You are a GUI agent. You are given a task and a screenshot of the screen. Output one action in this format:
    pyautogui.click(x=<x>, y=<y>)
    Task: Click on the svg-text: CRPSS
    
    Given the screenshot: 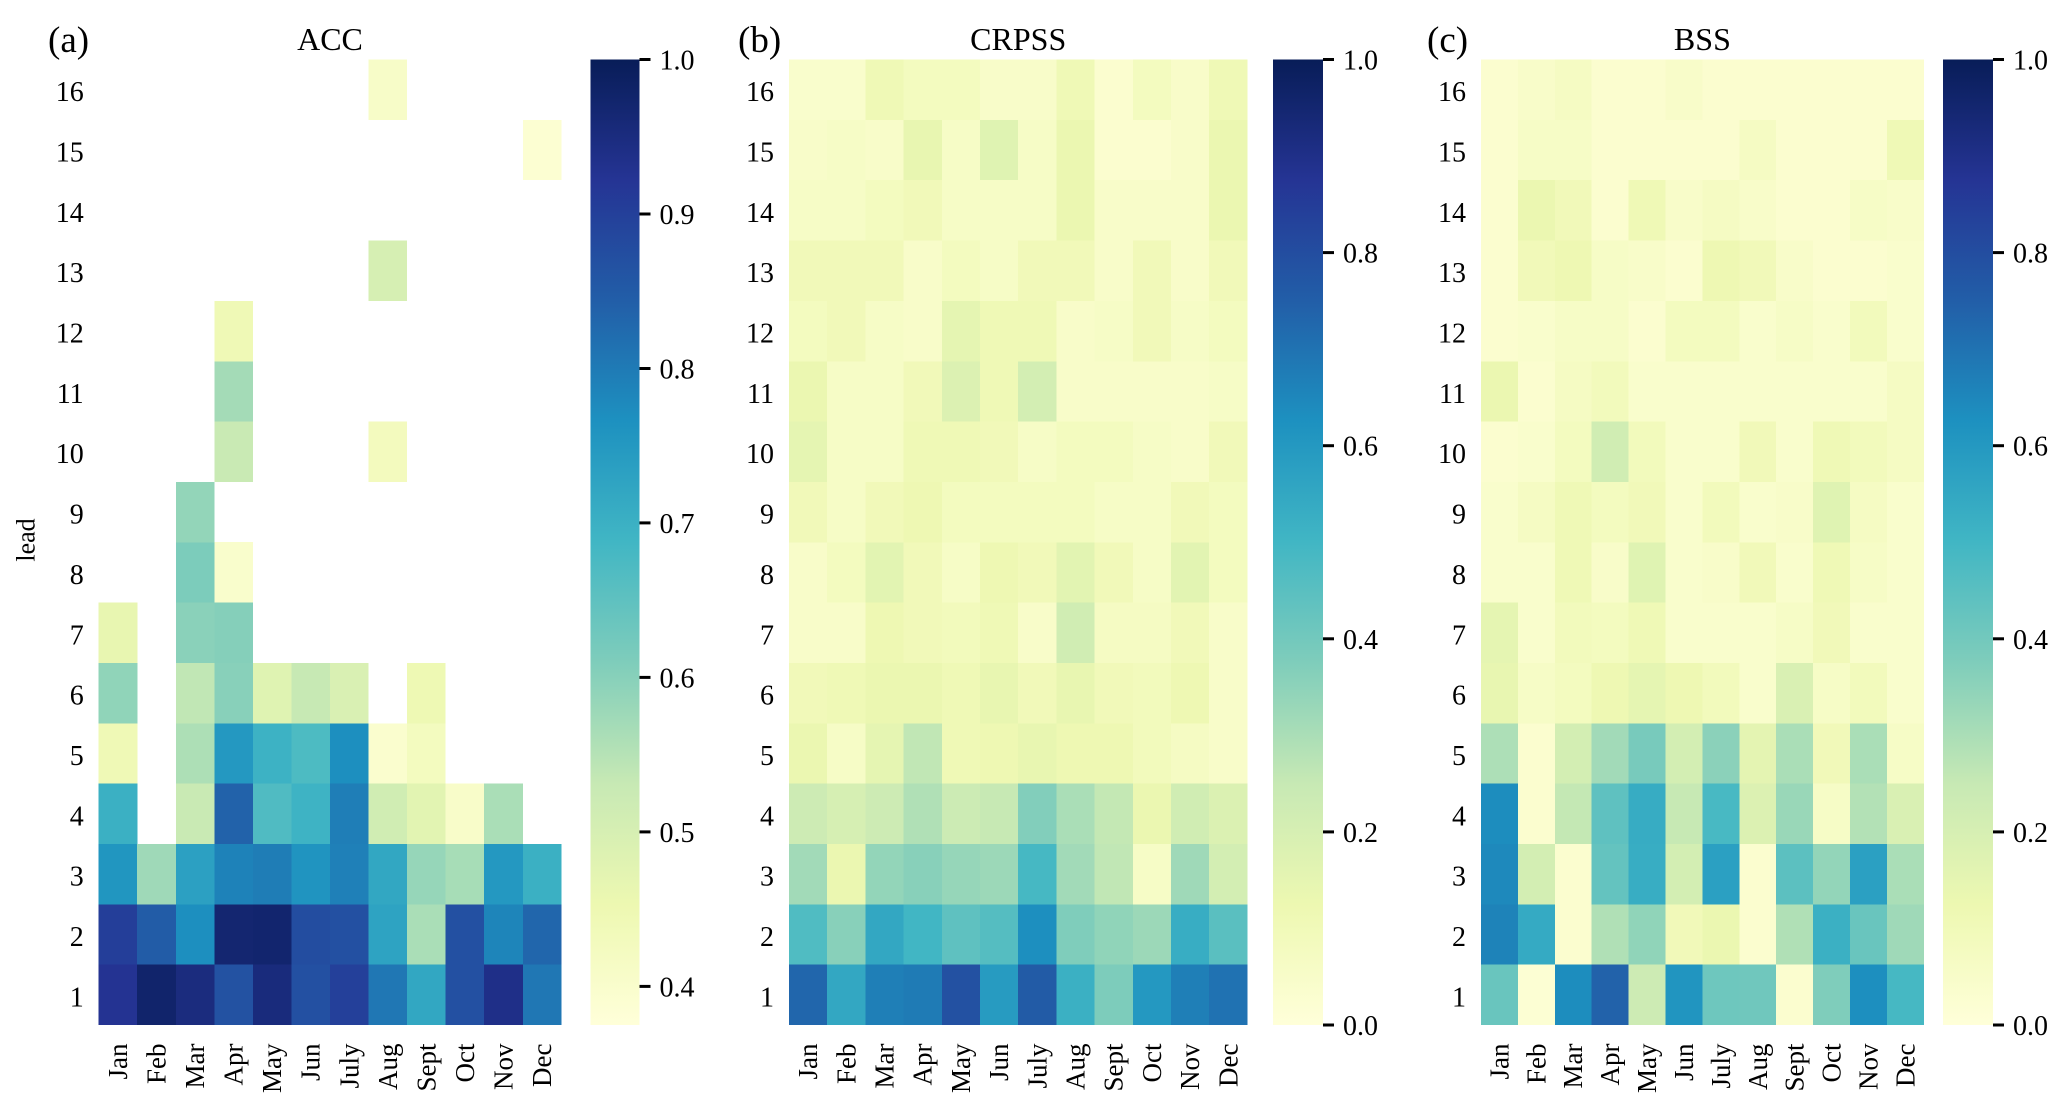 What is the action you would take?
    pyautogui.click(x=1018, y=39)
    